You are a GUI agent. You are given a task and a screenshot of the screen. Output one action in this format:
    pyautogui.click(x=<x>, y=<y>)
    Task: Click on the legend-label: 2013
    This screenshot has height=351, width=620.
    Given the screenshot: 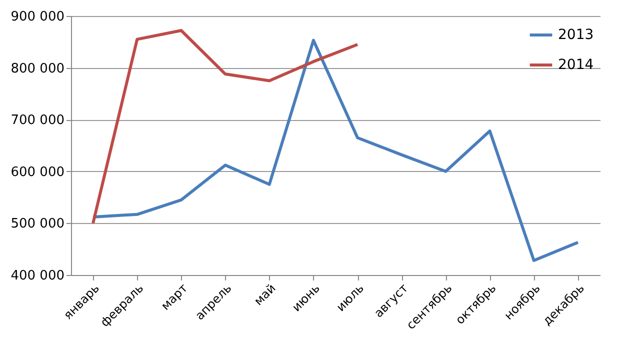 What is the action you would take?
    pyautogui.click(x=576, y=35)
    